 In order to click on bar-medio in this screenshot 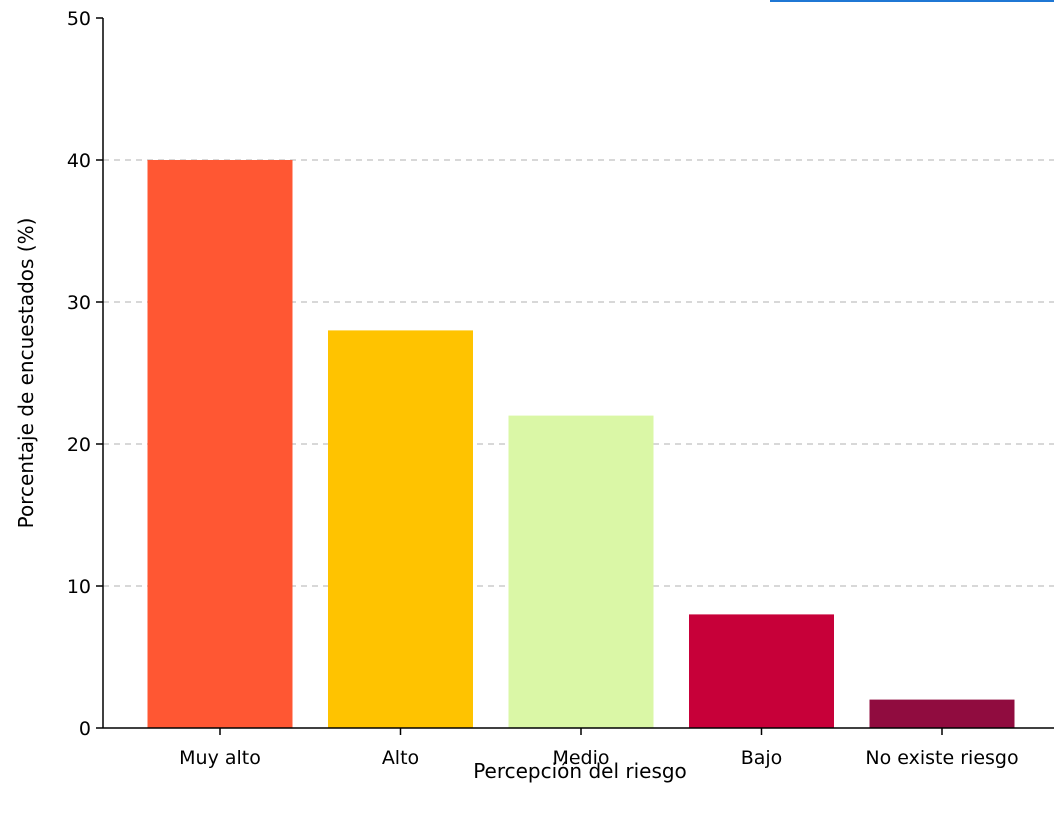, I will do `click(581, 571)`.